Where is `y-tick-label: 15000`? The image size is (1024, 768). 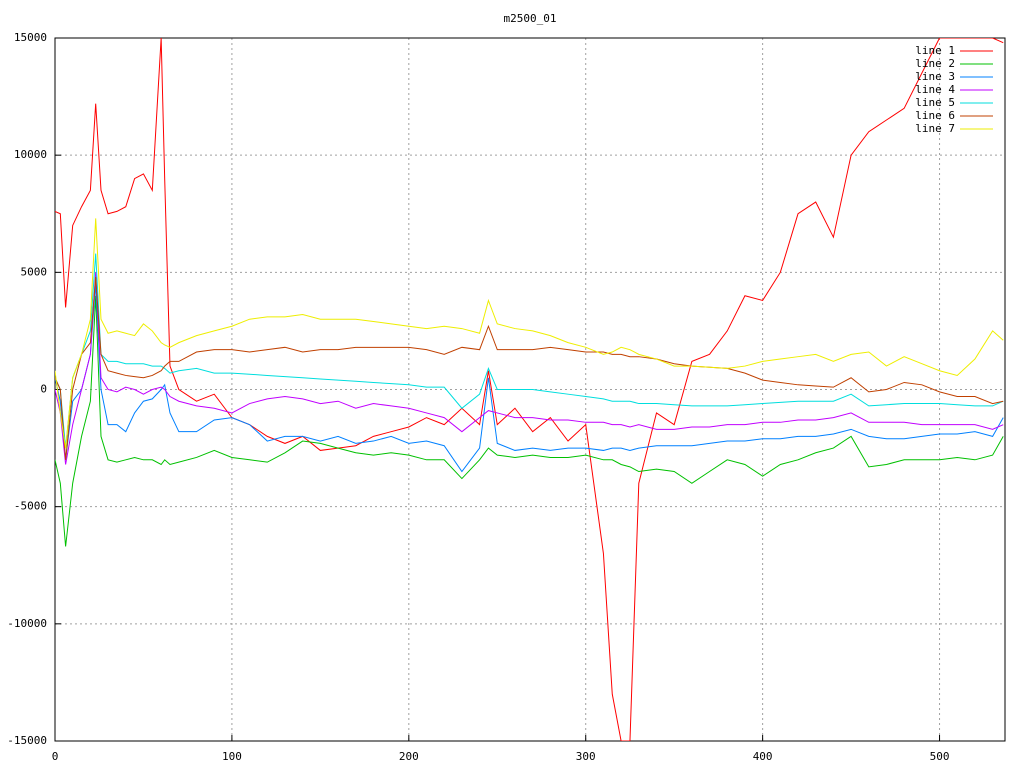 y-tick-label: 15000 is located at coordinates (30, 37).